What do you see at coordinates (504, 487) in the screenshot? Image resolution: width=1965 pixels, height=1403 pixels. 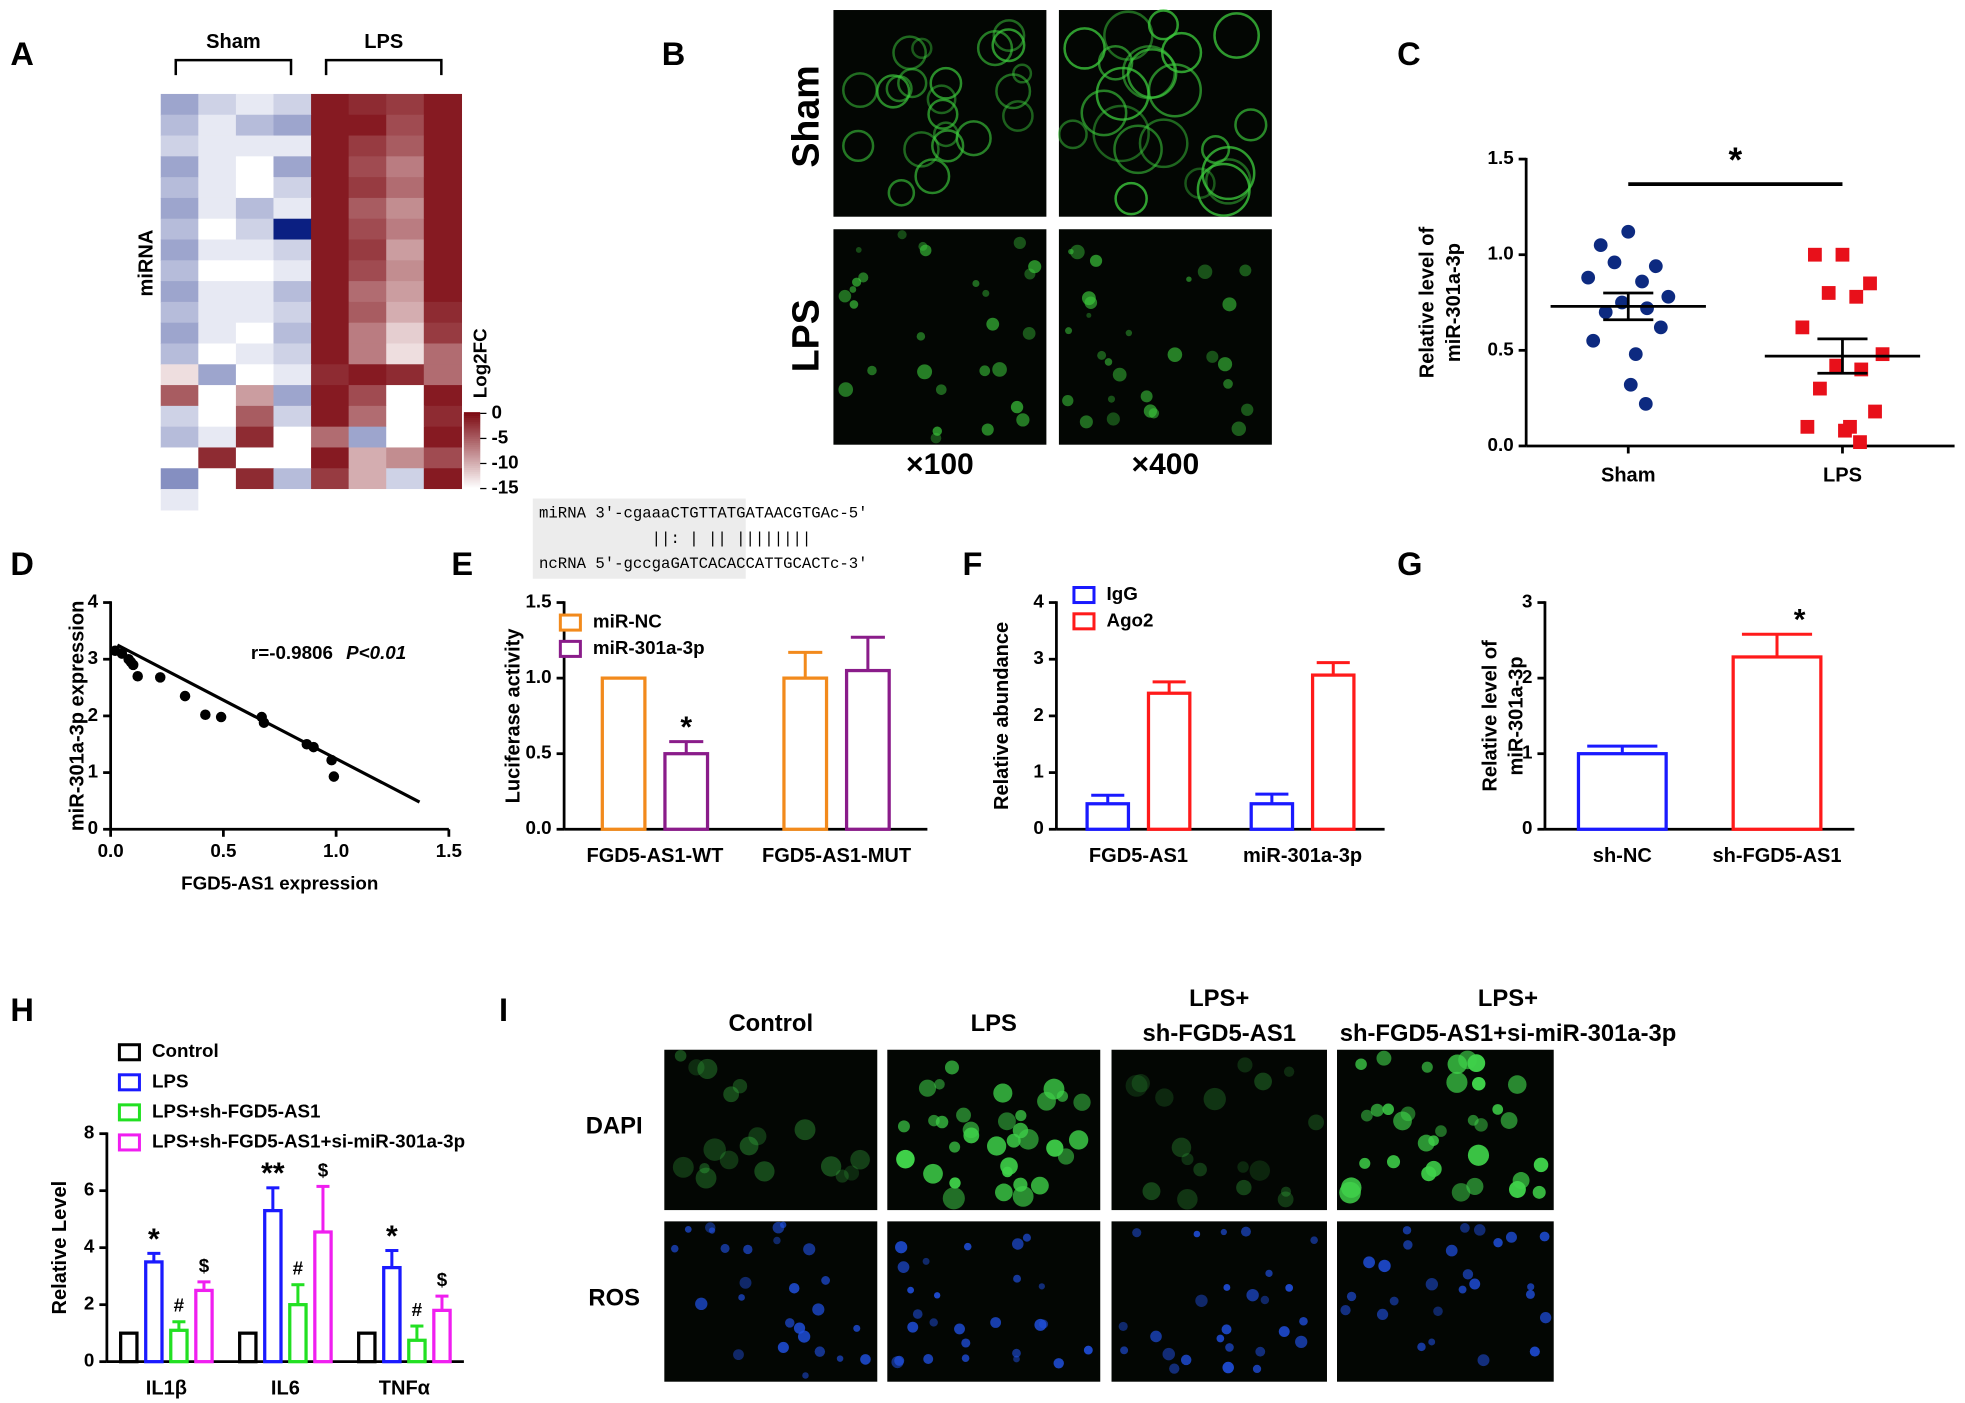 I see `colorbar-tick-label: -15` at bounding box center [504, 487].